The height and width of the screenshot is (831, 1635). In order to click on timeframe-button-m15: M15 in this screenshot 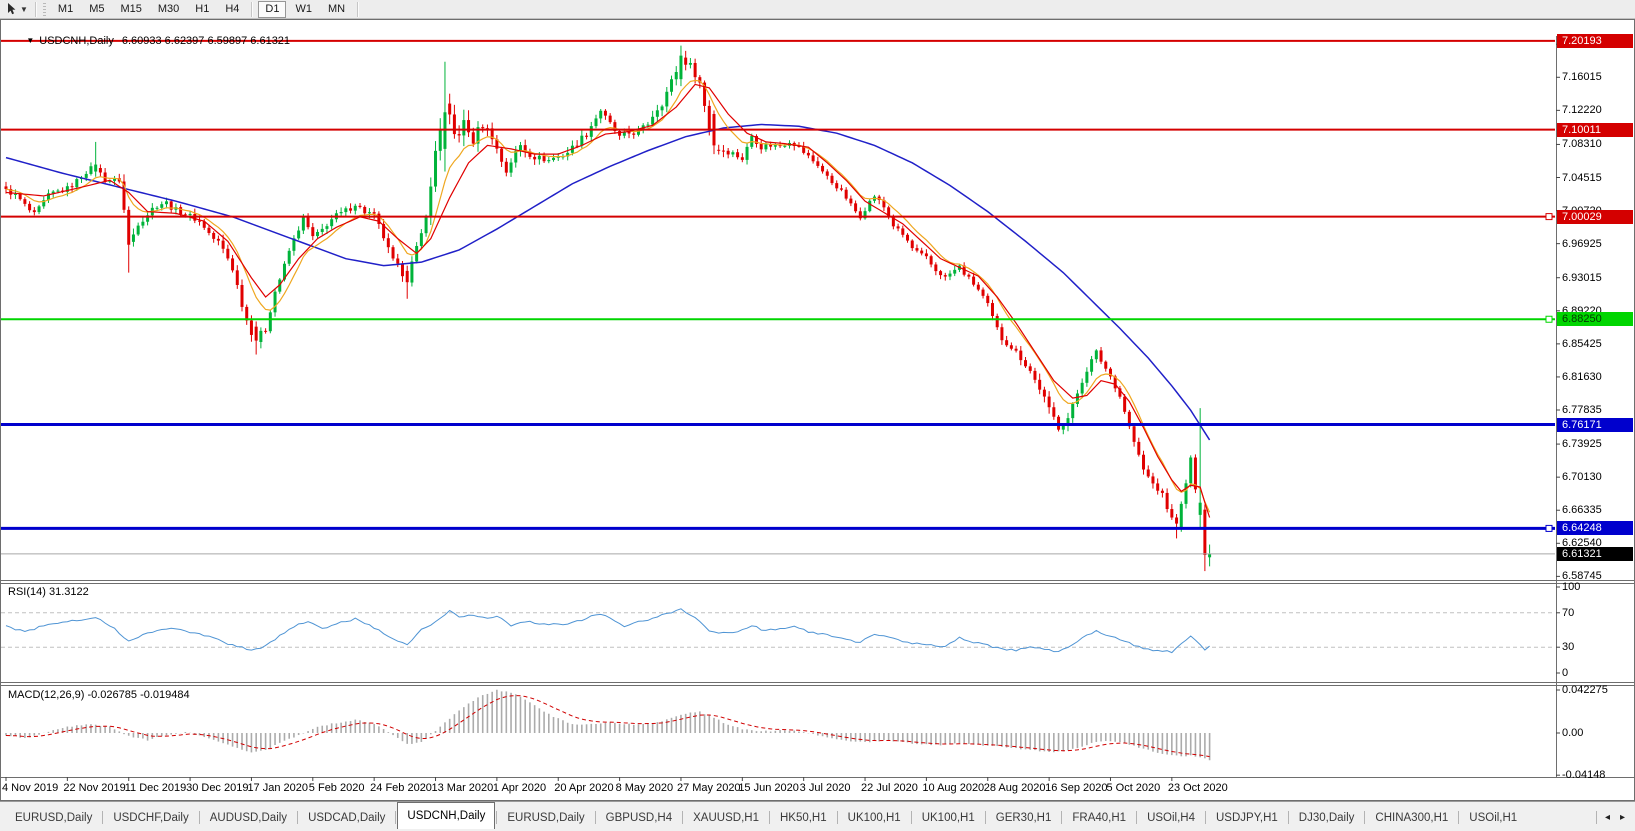, I will do `click(131, 8)`.